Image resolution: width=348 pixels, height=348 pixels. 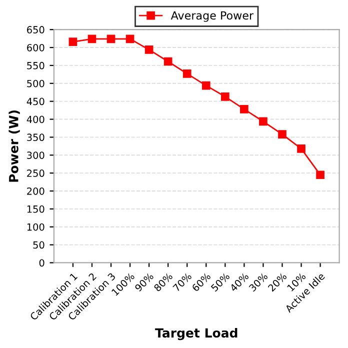 What do you see at coordinates (35, 102) in the screenshot?
I see `y-tick-label: 450` at bounding box center [35, 102].